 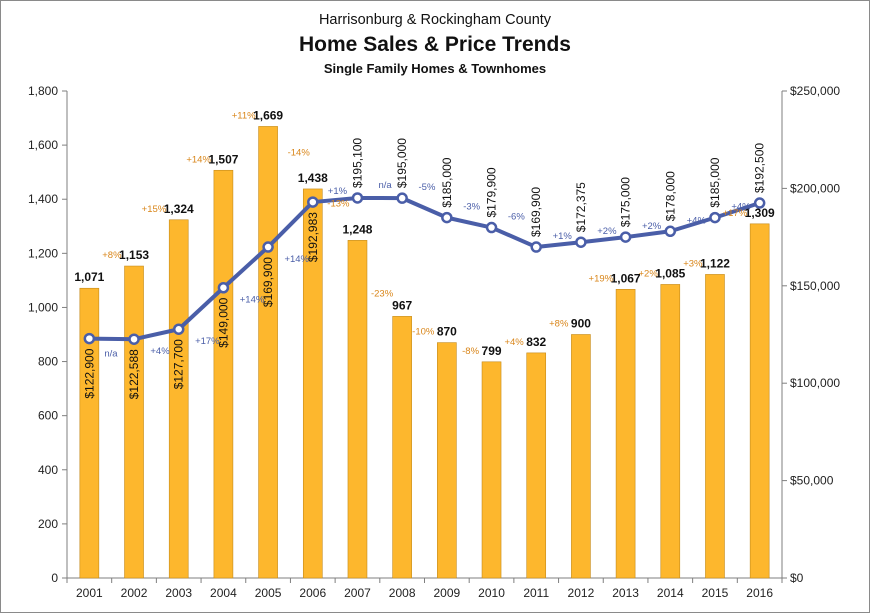 What do you see at coordinates (48, 416) in the screenshot?
I see `left-axis-tick-label: 600` at bounding box center [48, 416].